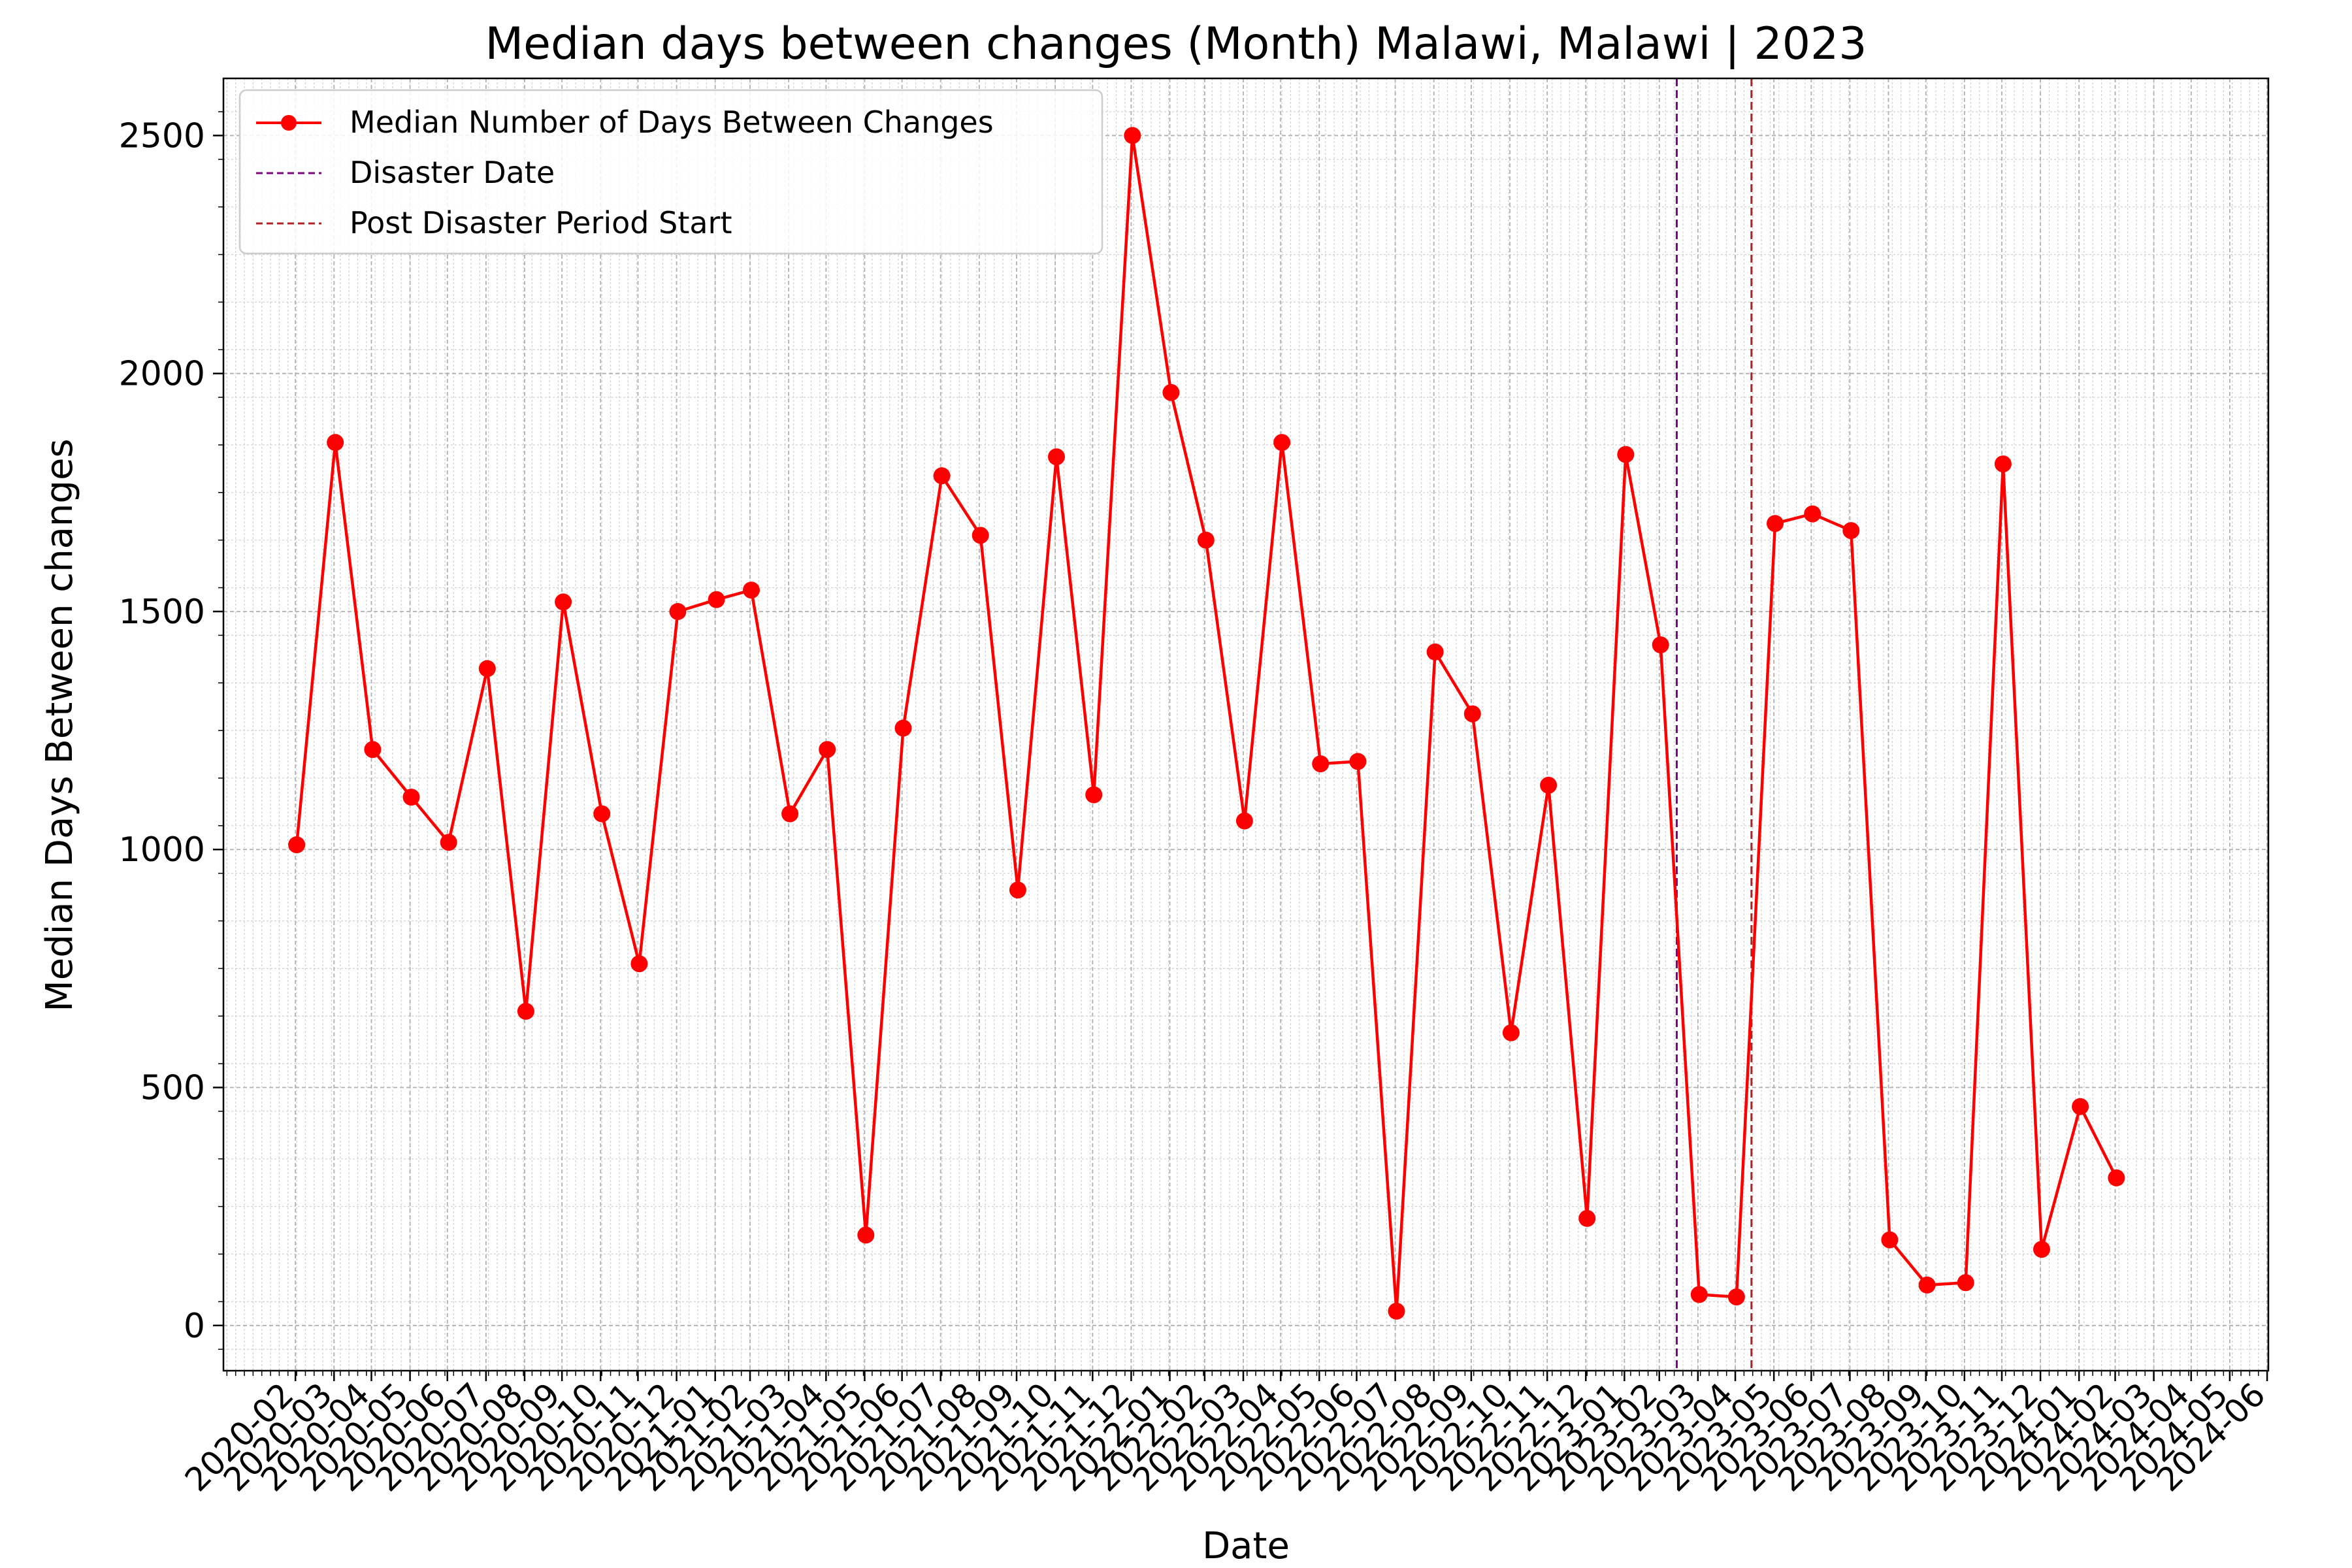 The width and height of the screenshot is (2352, 1568). What do you see at coordinates (194, 1326) in the screenshot?
I see `y-tick-label: 0` at bounding box center [194, 1326].